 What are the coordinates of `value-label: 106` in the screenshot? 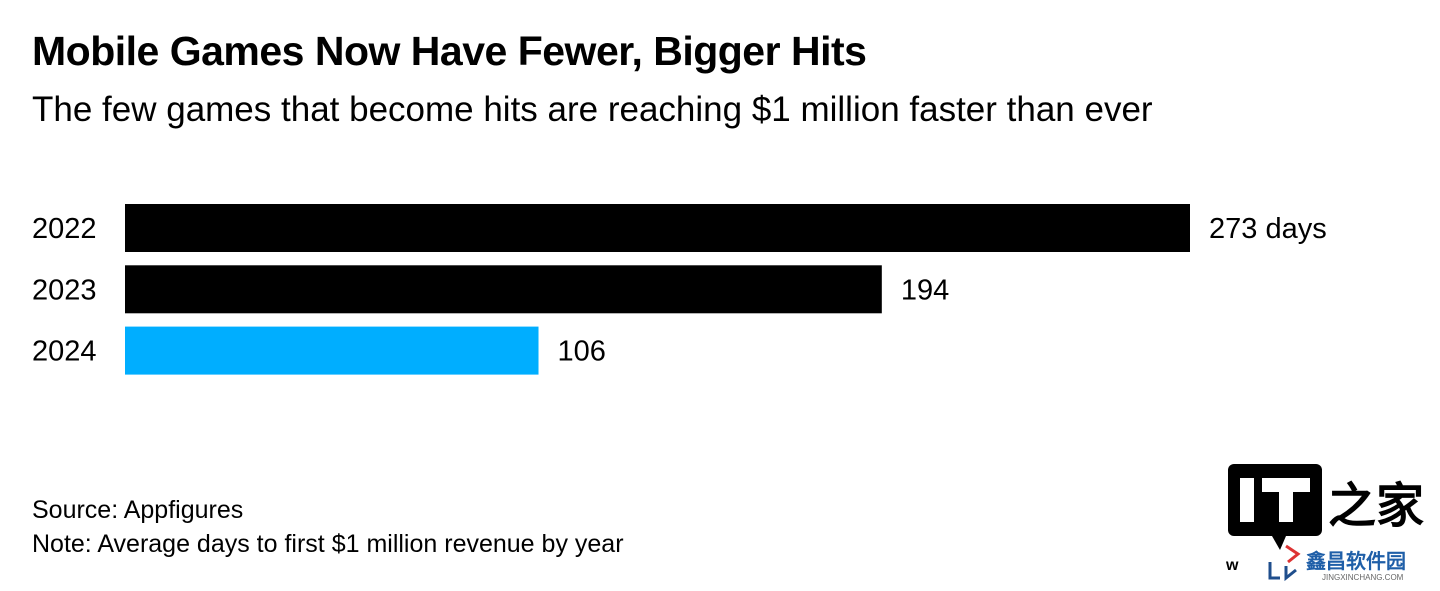 It's located at (582, 352).